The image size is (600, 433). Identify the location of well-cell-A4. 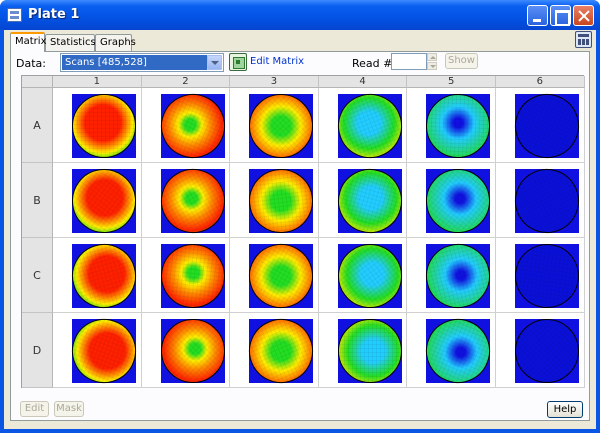
(365, 126).